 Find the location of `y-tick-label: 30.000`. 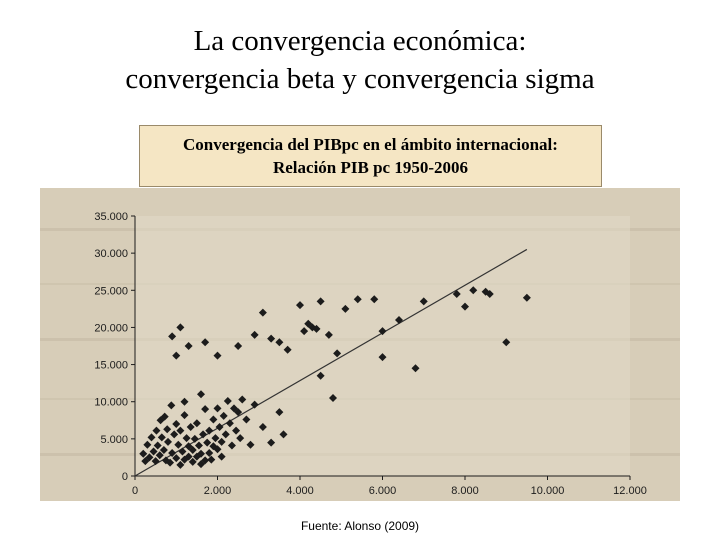

y-tick-label: 30.000 is located at coordinates (111, 254).